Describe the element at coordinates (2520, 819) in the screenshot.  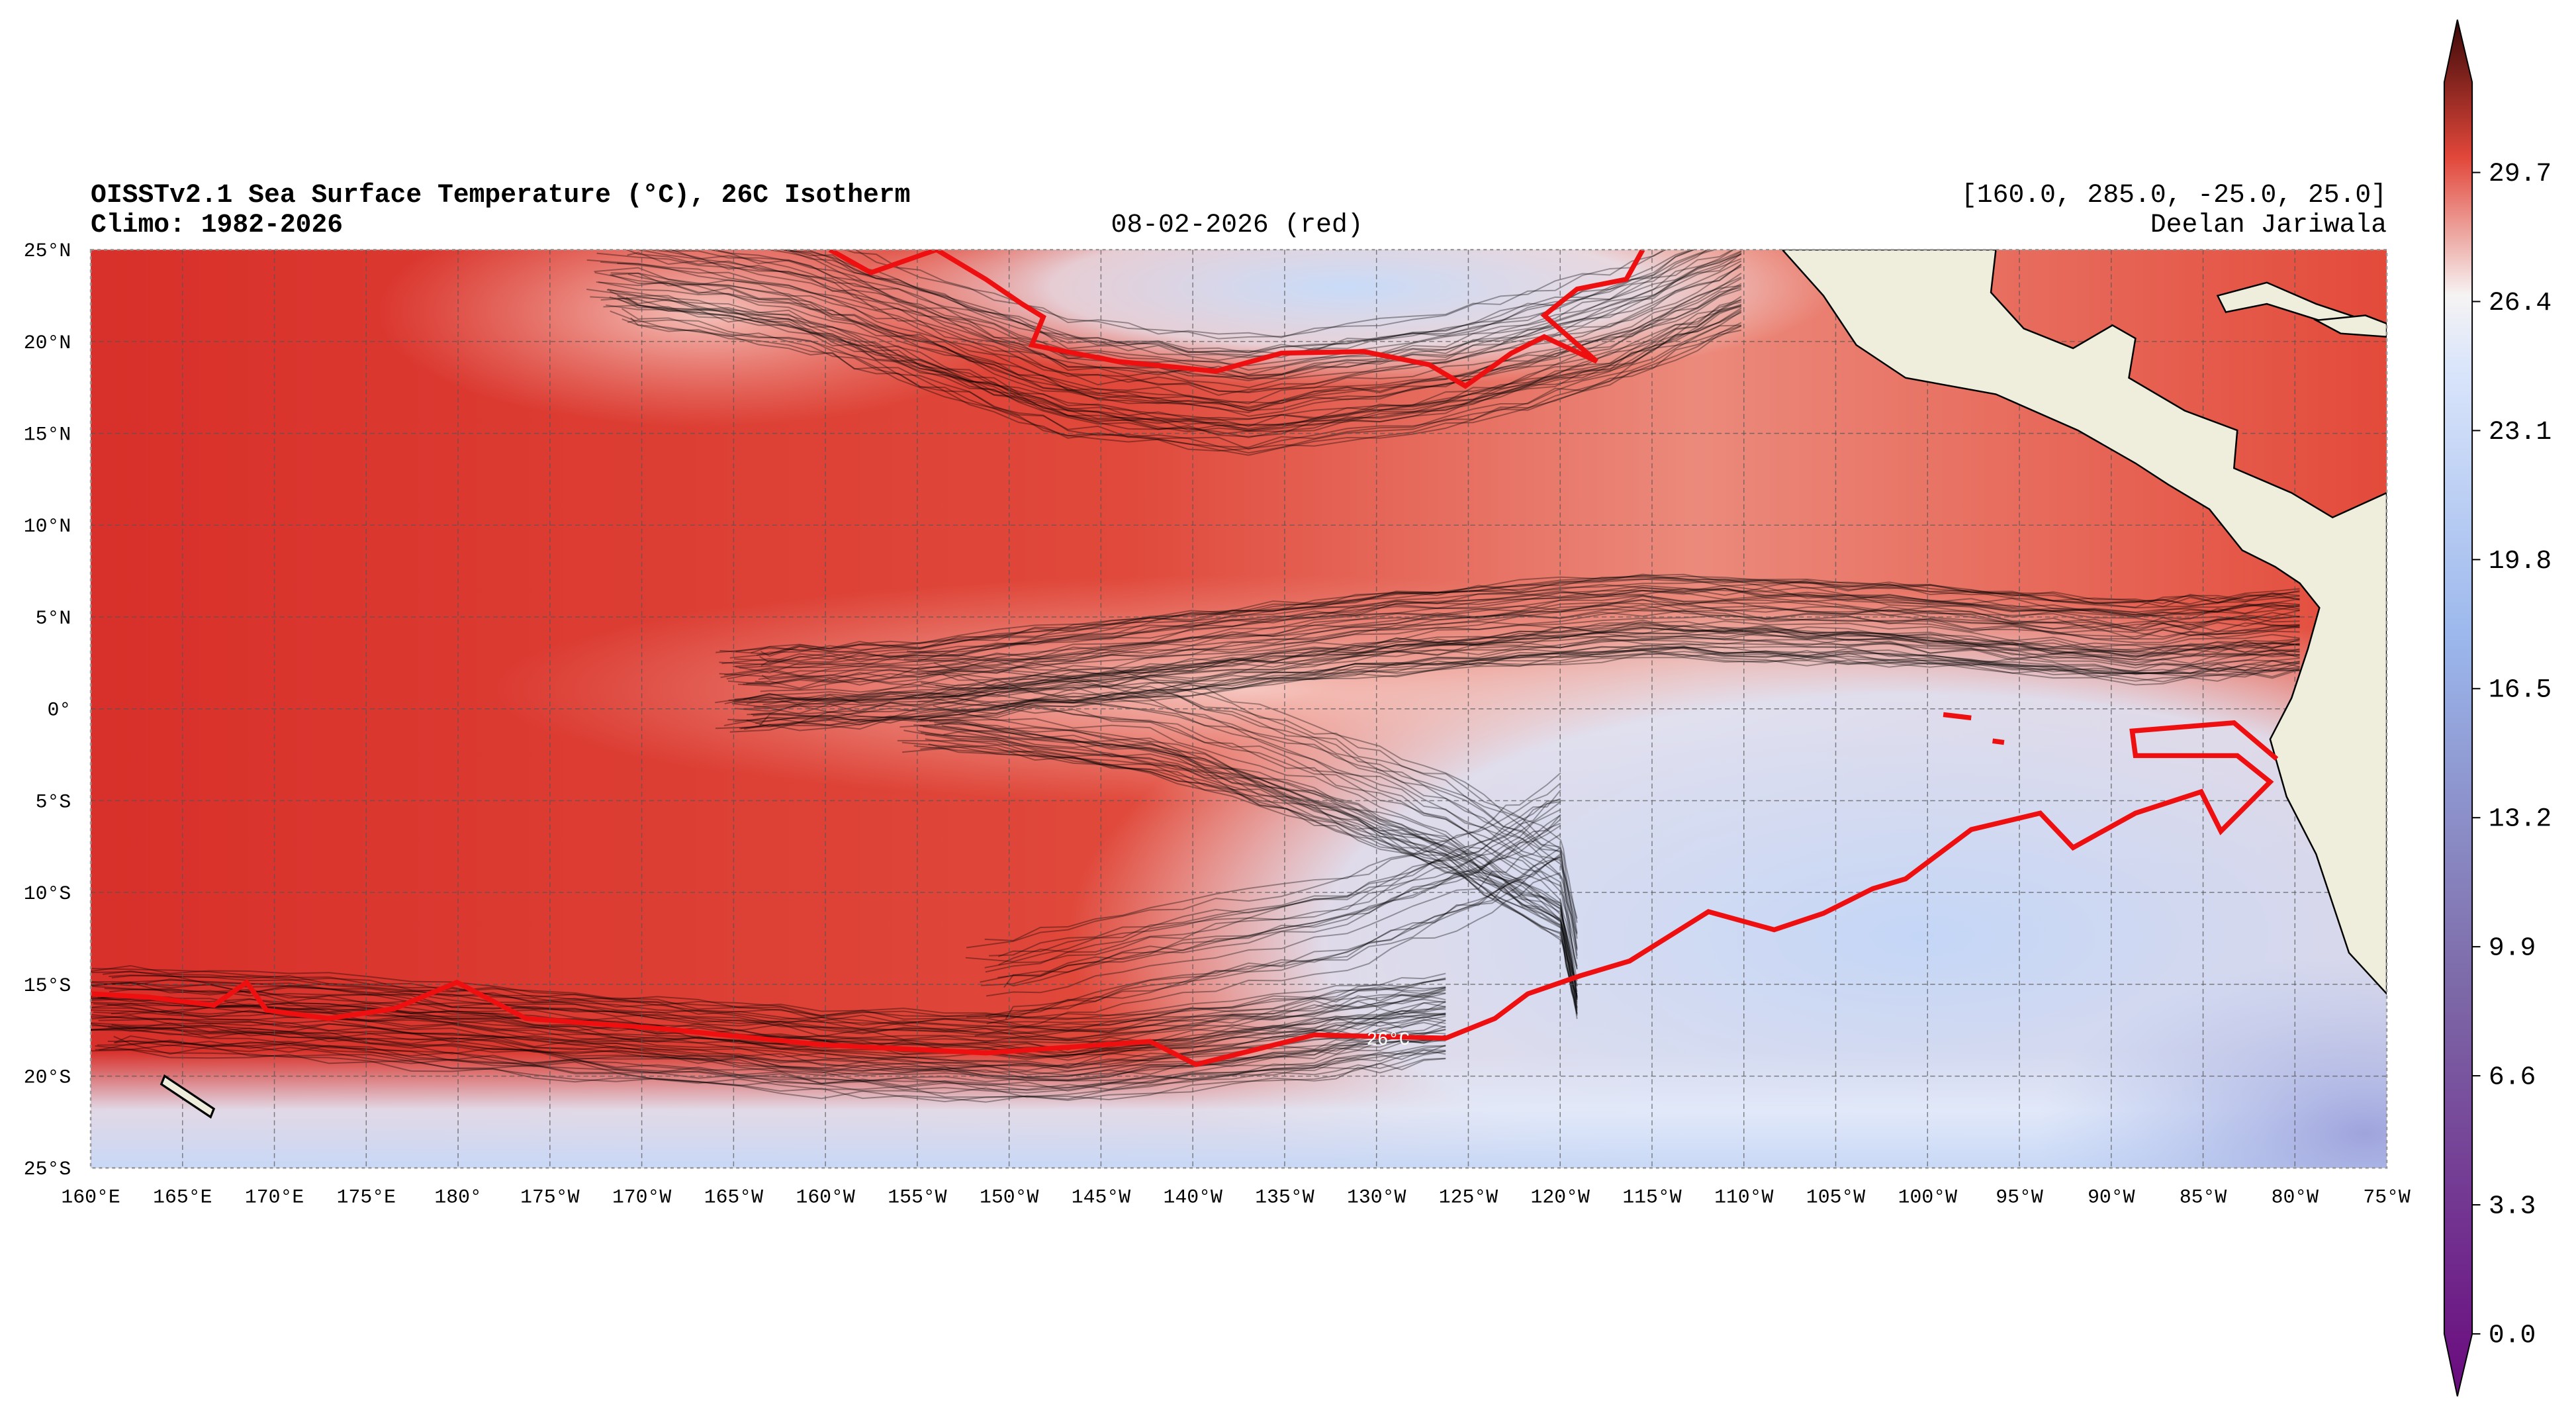
I see `colorbar-label: 13.2` at that location.